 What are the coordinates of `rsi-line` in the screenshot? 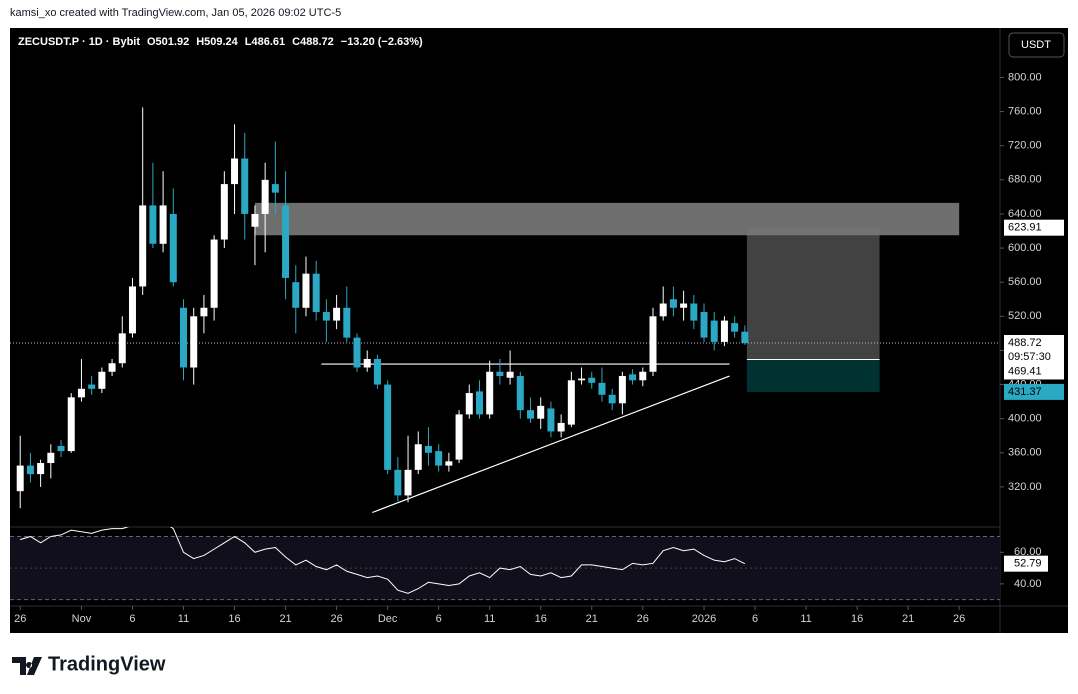 It's located at (383, 560).